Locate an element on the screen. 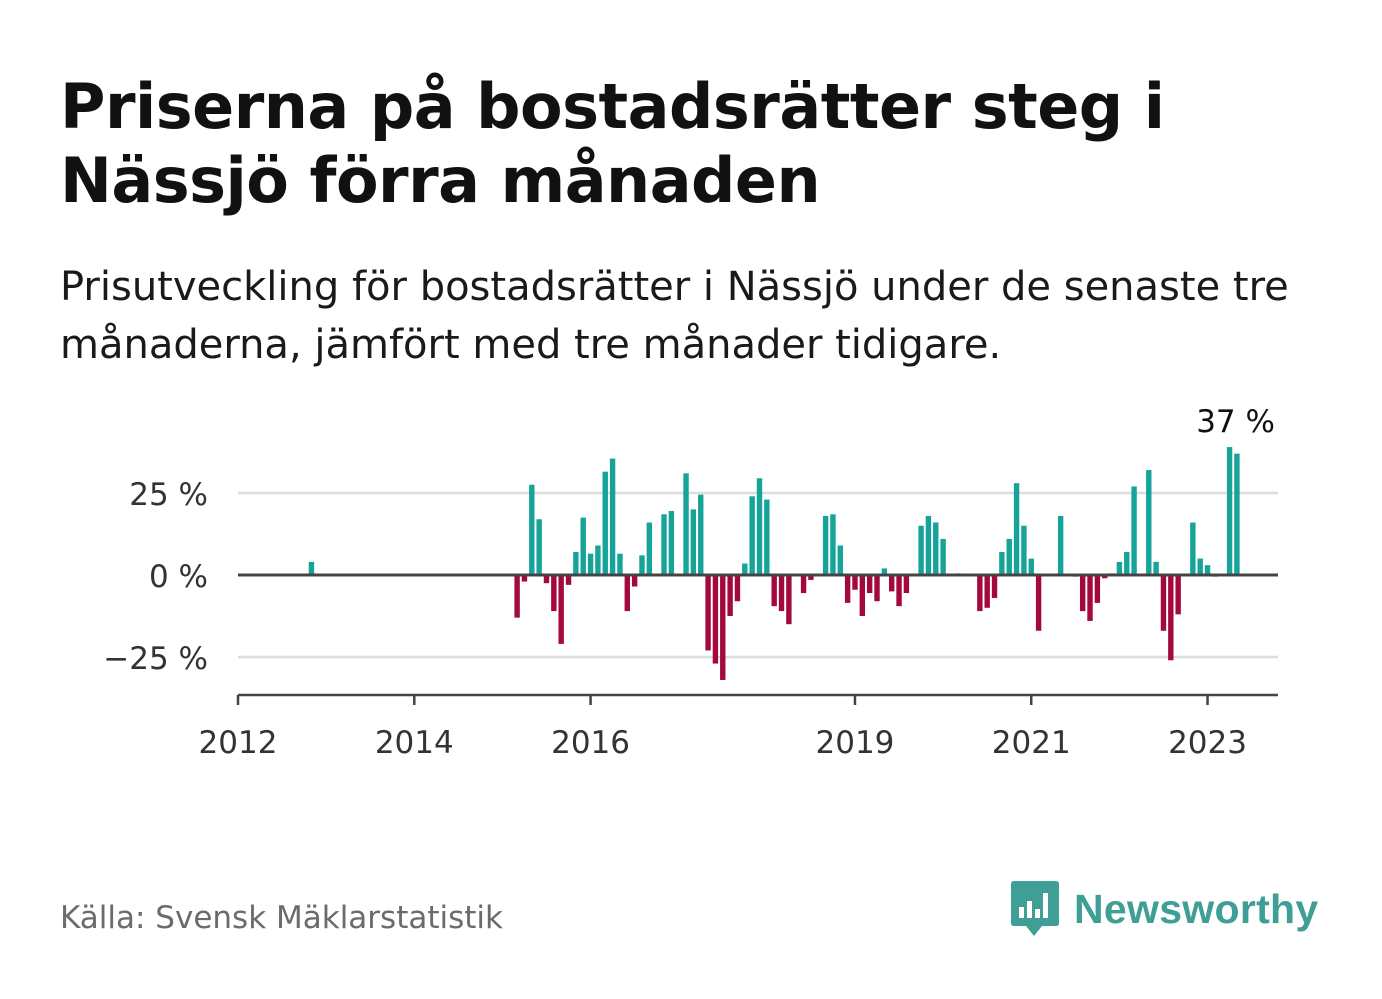  x-tick-label: 2012 is located at coordinates (238, 743).